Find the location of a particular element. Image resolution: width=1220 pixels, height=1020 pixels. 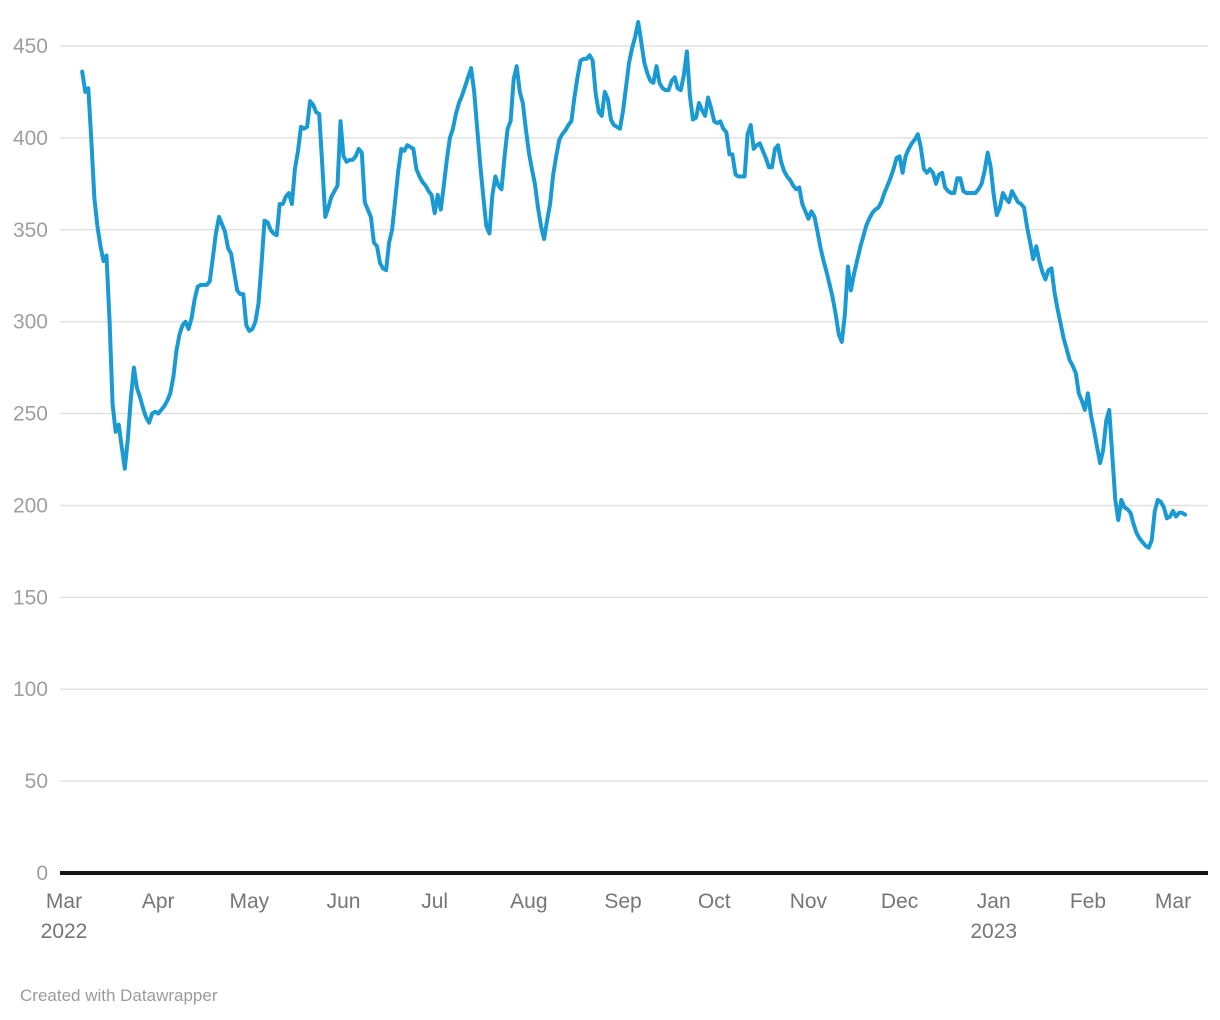

x-axis-label: Dec is located at coordinates (899, 901).